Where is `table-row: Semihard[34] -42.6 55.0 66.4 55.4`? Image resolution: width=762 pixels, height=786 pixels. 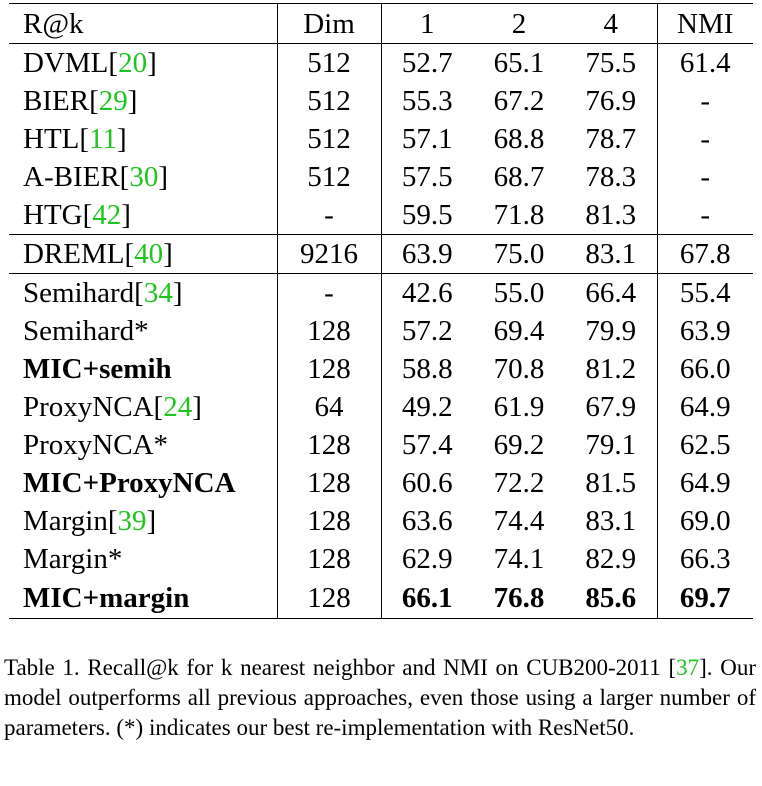 table-row: Semihard[34] -42.6 55.0 66.4 55.4 is located at coordinates (381, 292).